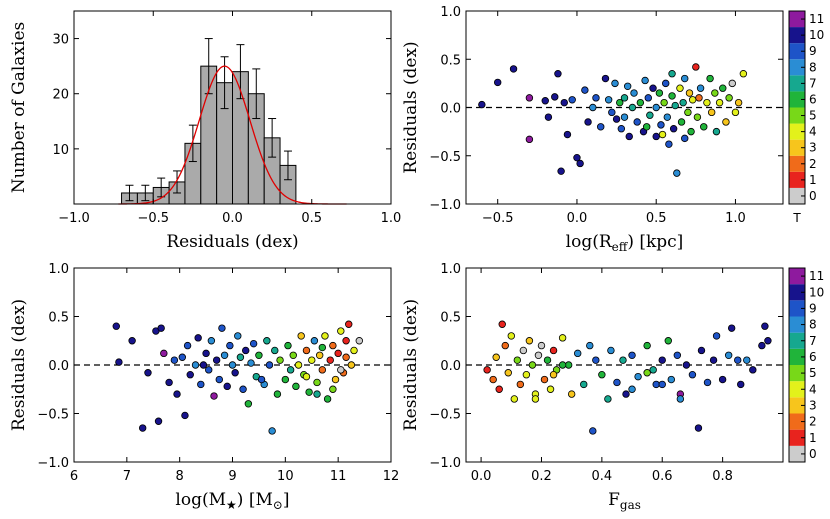 This screenshot has height=519, width=830. I want to click on reff-colorbar-ticklabel: 1, so click(813, 180).